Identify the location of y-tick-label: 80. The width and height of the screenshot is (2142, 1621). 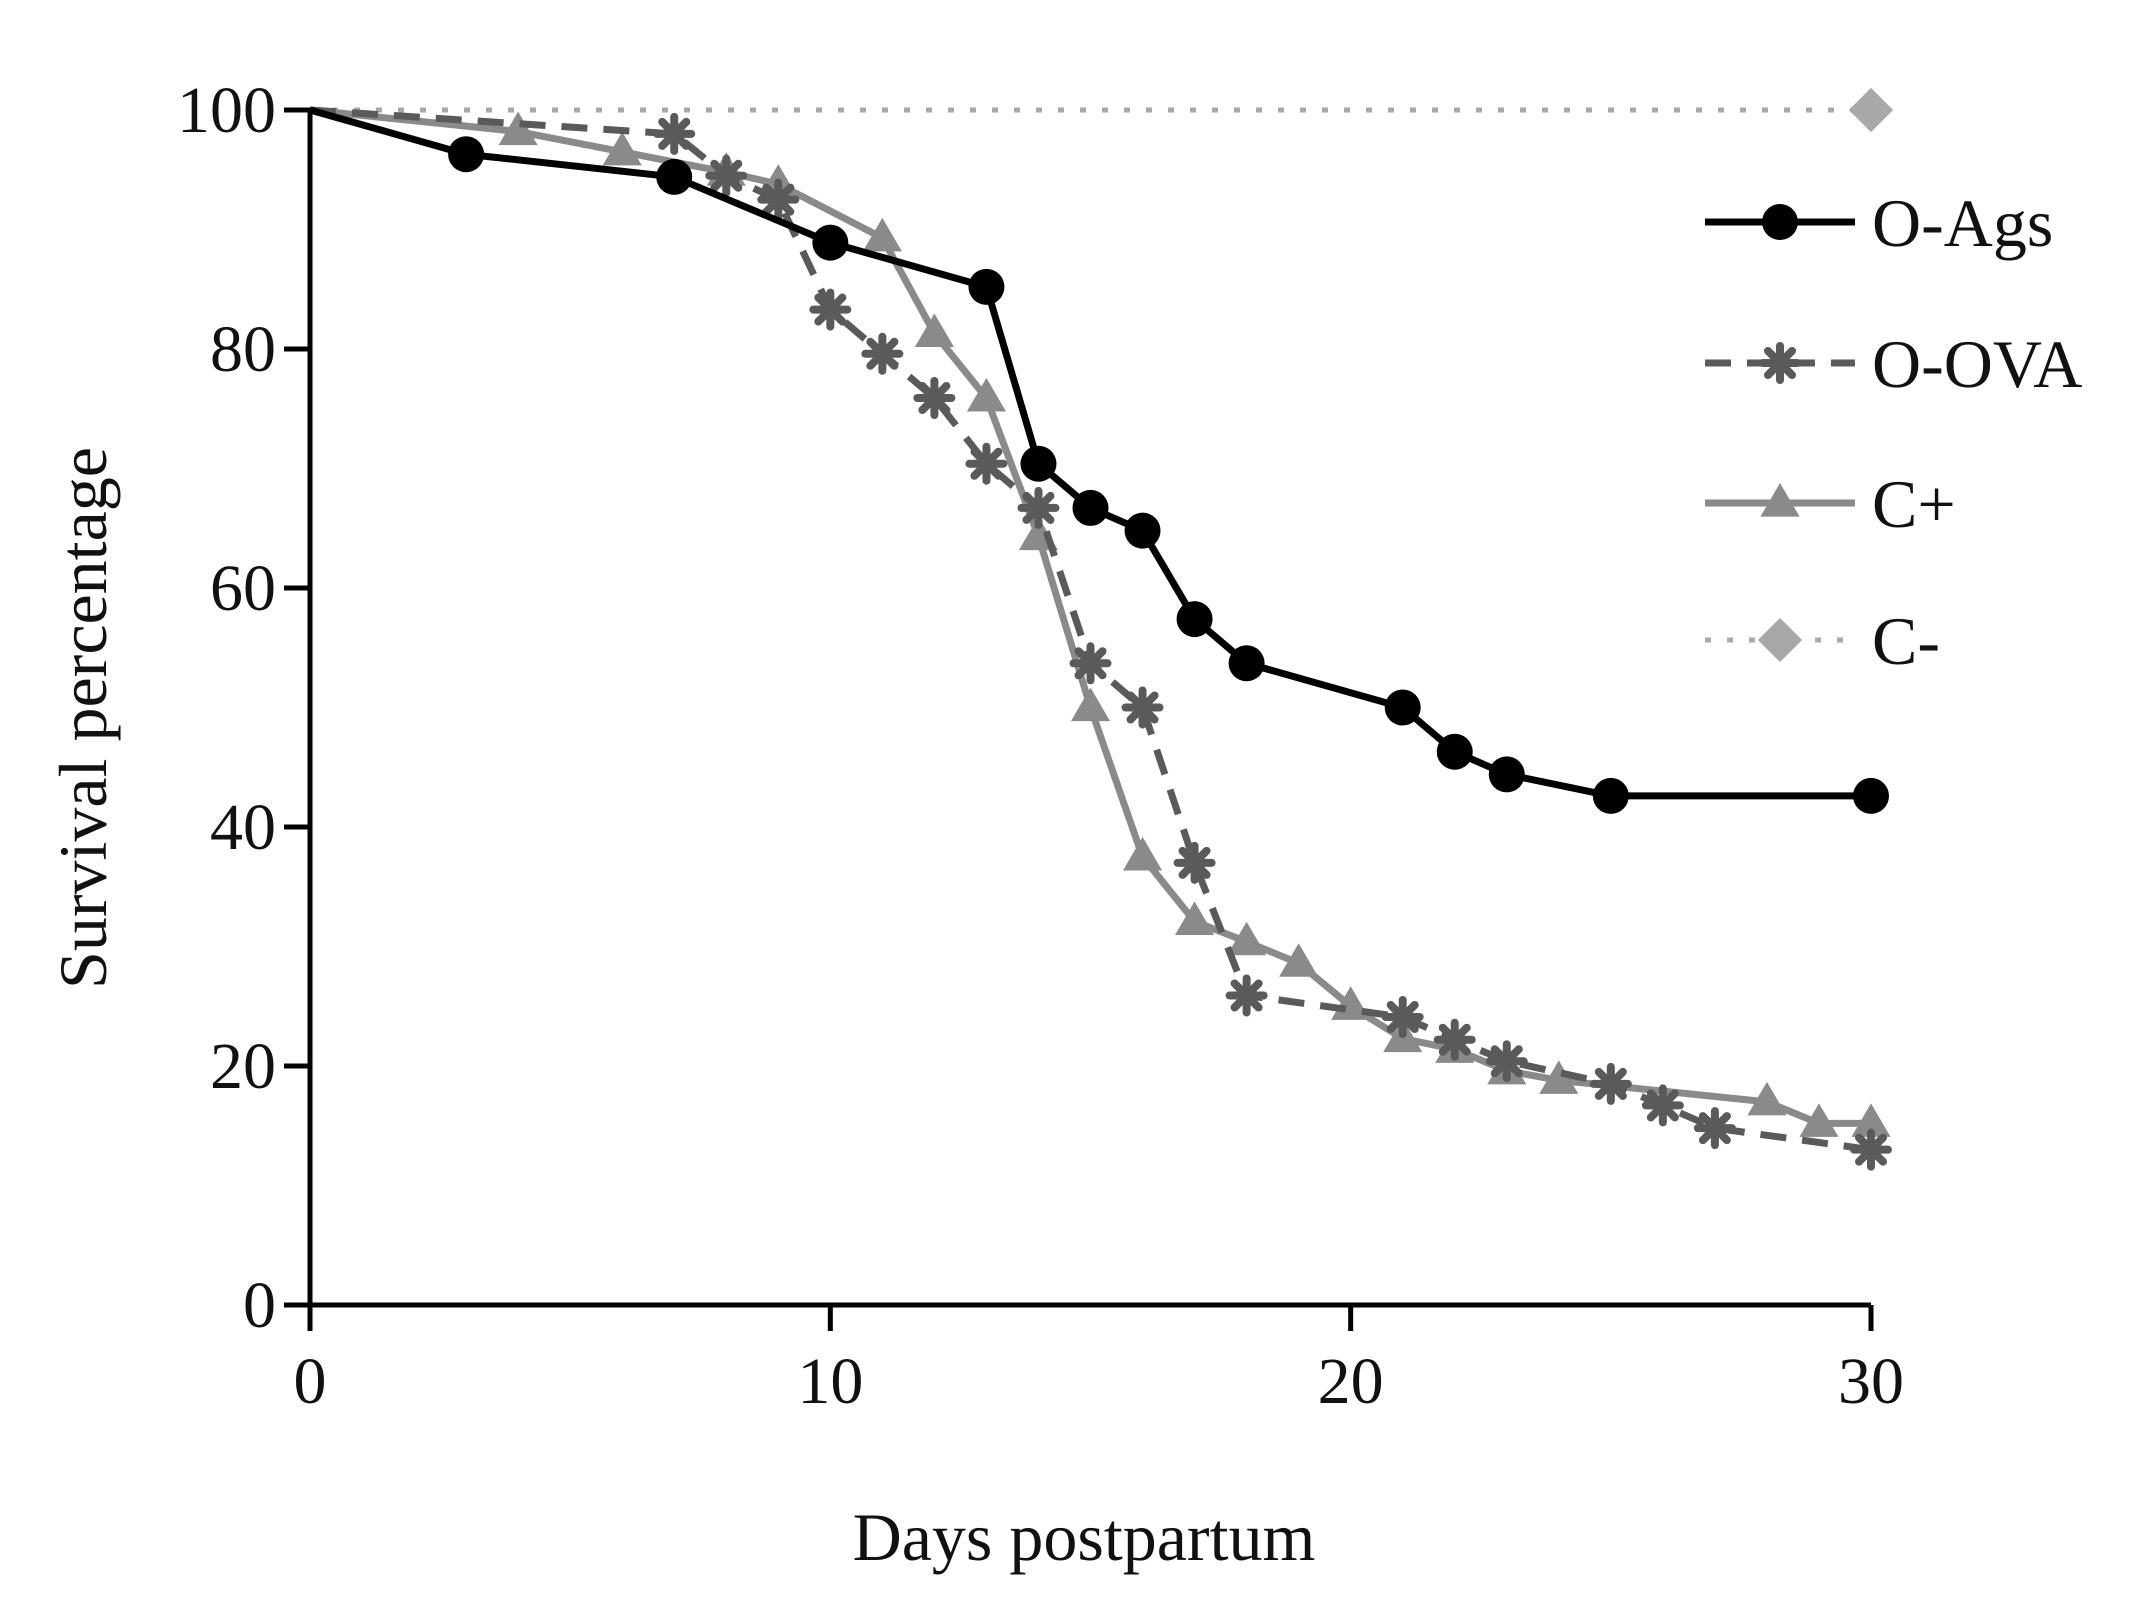
(243, 349).